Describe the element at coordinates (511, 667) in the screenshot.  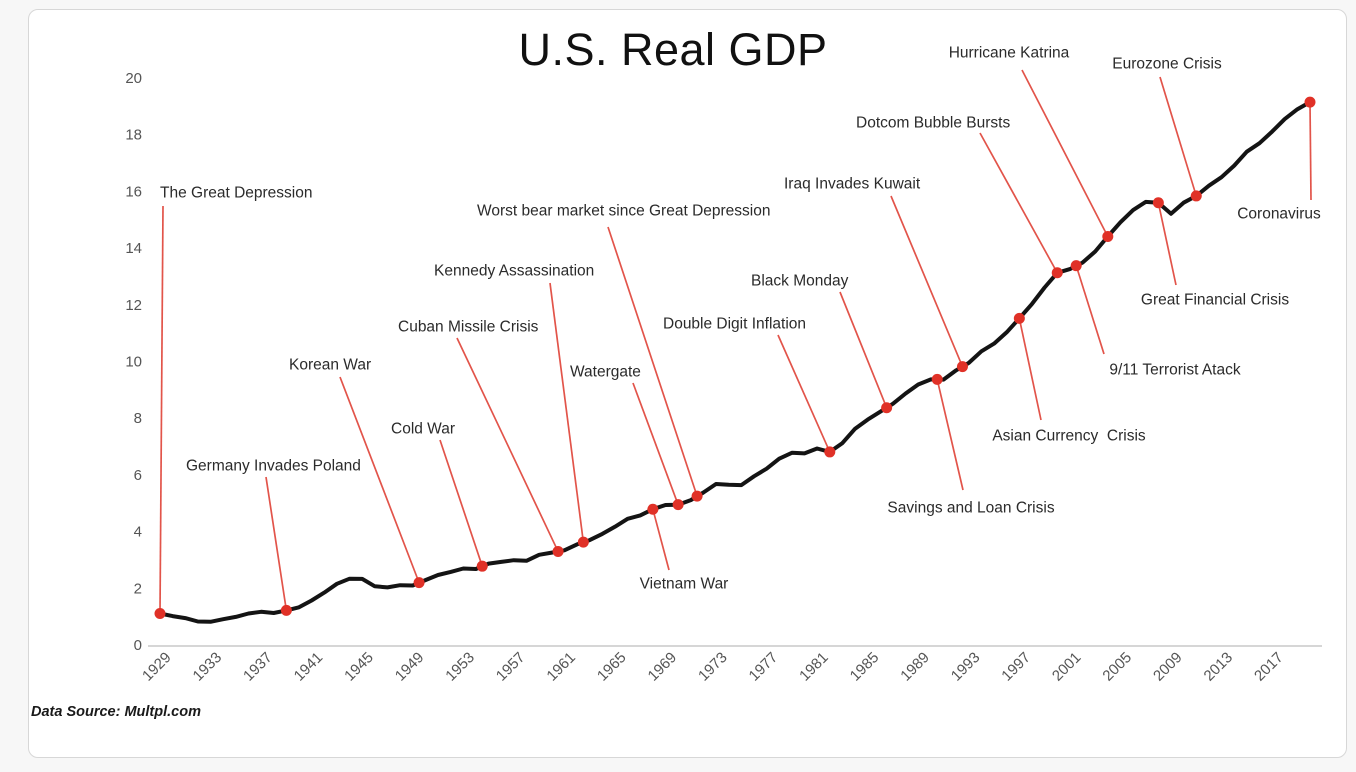
I see `x-tick-label: 1957` at that location.